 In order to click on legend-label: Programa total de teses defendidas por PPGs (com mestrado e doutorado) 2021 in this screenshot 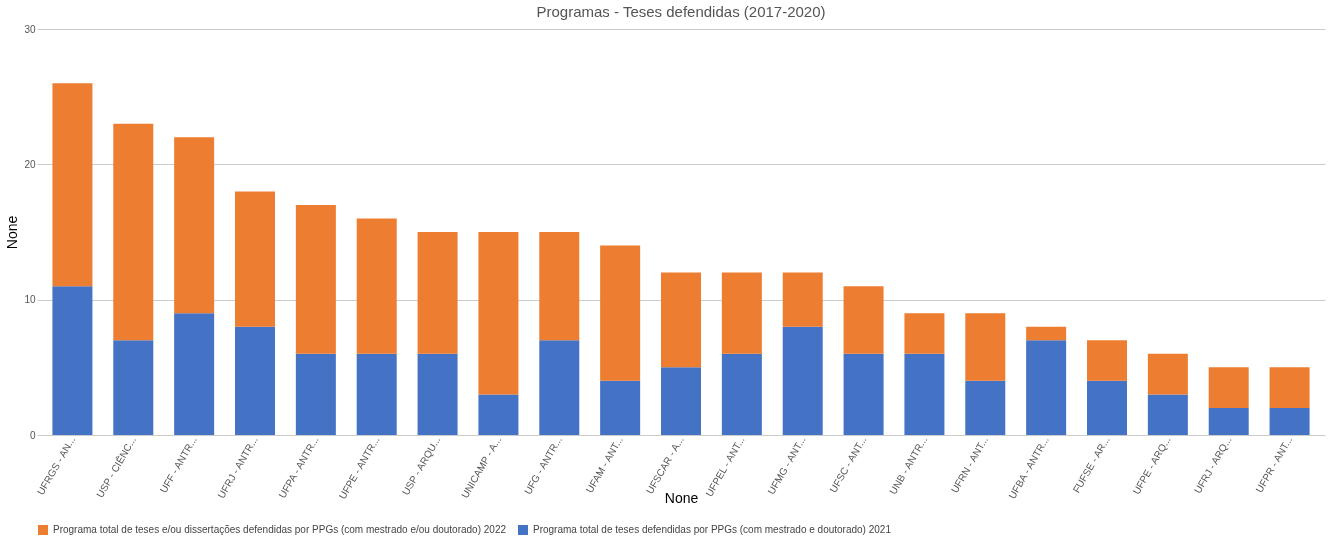, I will do `click(712, 529)`.